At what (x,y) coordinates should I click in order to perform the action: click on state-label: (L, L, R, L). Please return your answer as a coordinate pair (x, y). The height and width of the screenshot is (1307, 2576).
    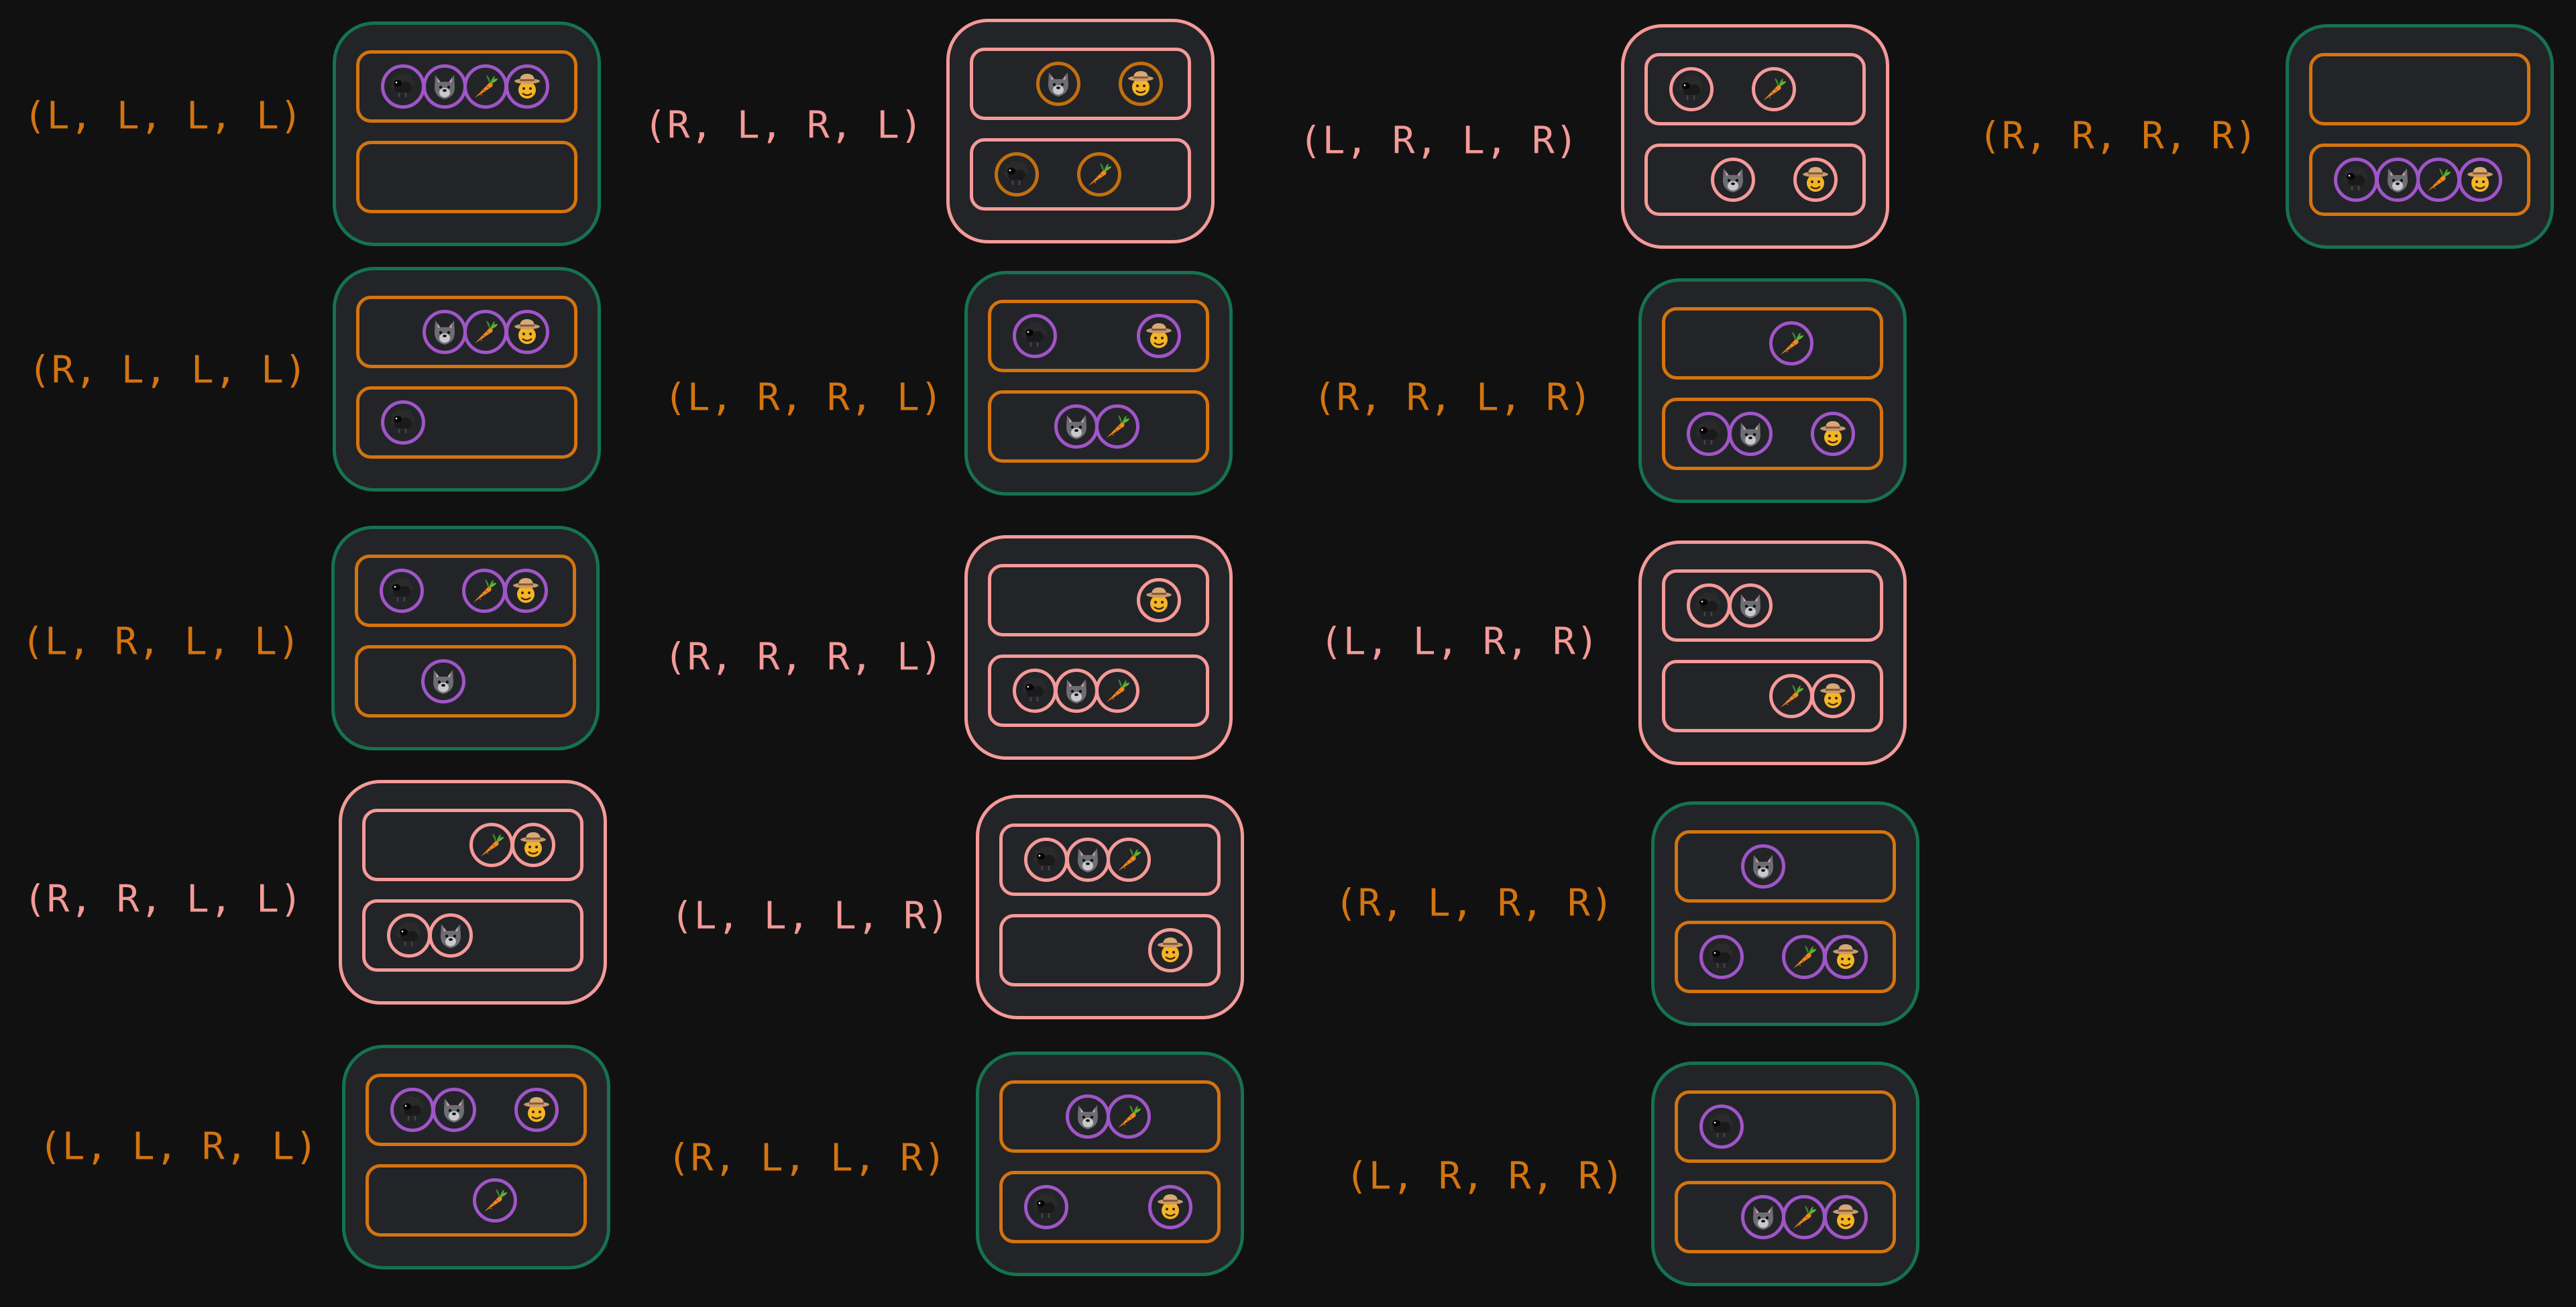
    Looking at the image, I should click on (179, 1147).